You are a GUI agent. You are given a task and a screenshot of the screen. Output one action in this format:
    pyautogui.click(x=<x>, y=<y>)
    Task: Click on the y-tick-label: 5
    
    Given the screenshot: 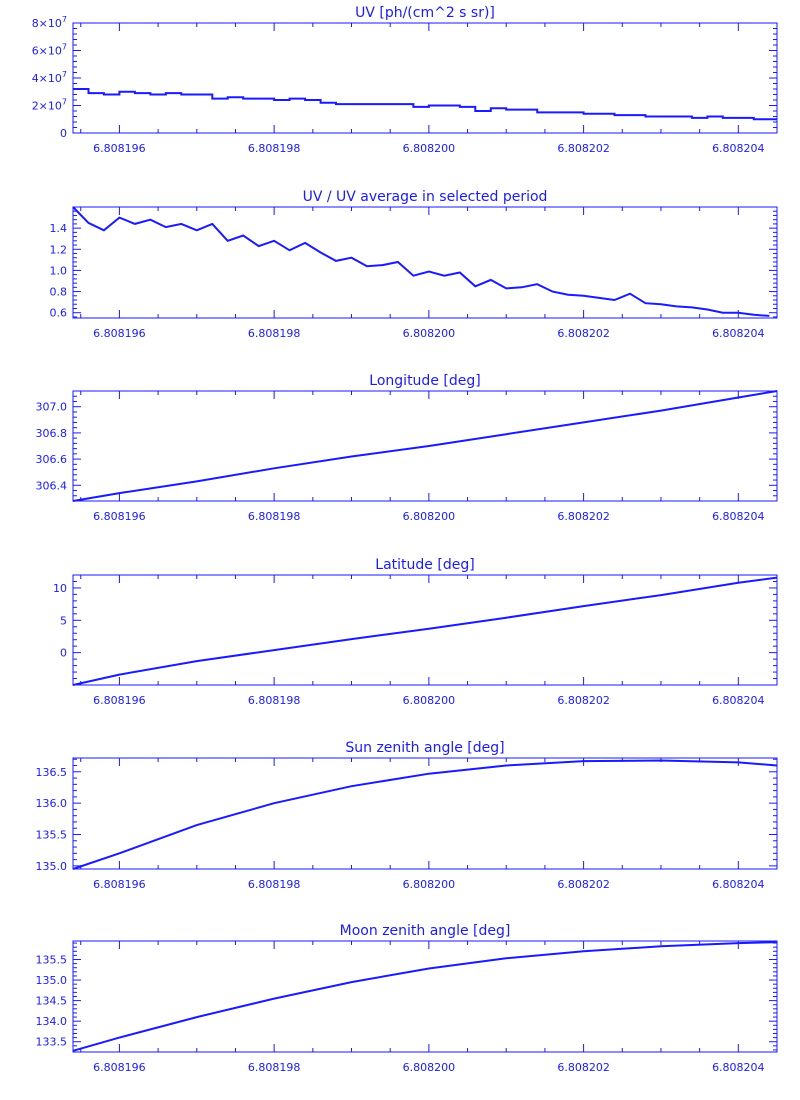 What is the action you would take?
    pyautogui.click(x=63, y=620)
    